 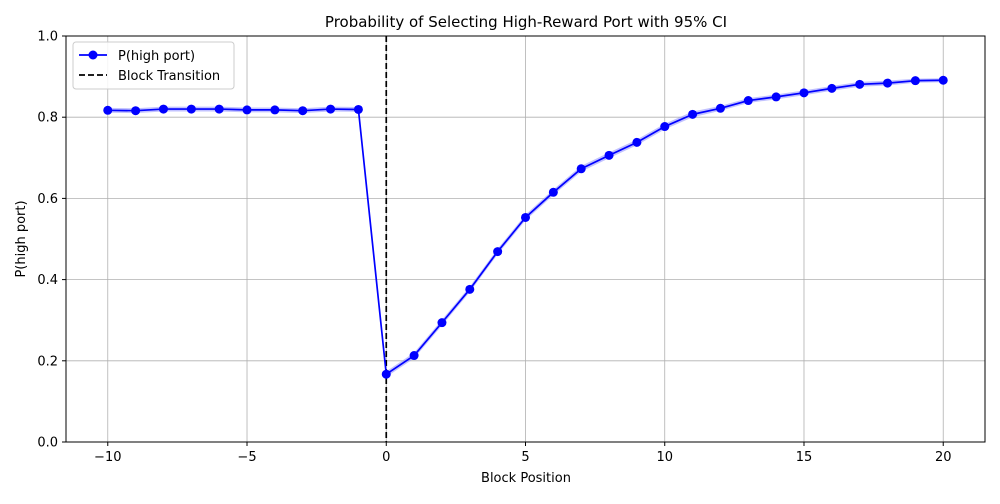 What do you see at coordinates (664, 457) in the screenshot?
I see `x-tick-label: 10` at bounding box center [664, 457].